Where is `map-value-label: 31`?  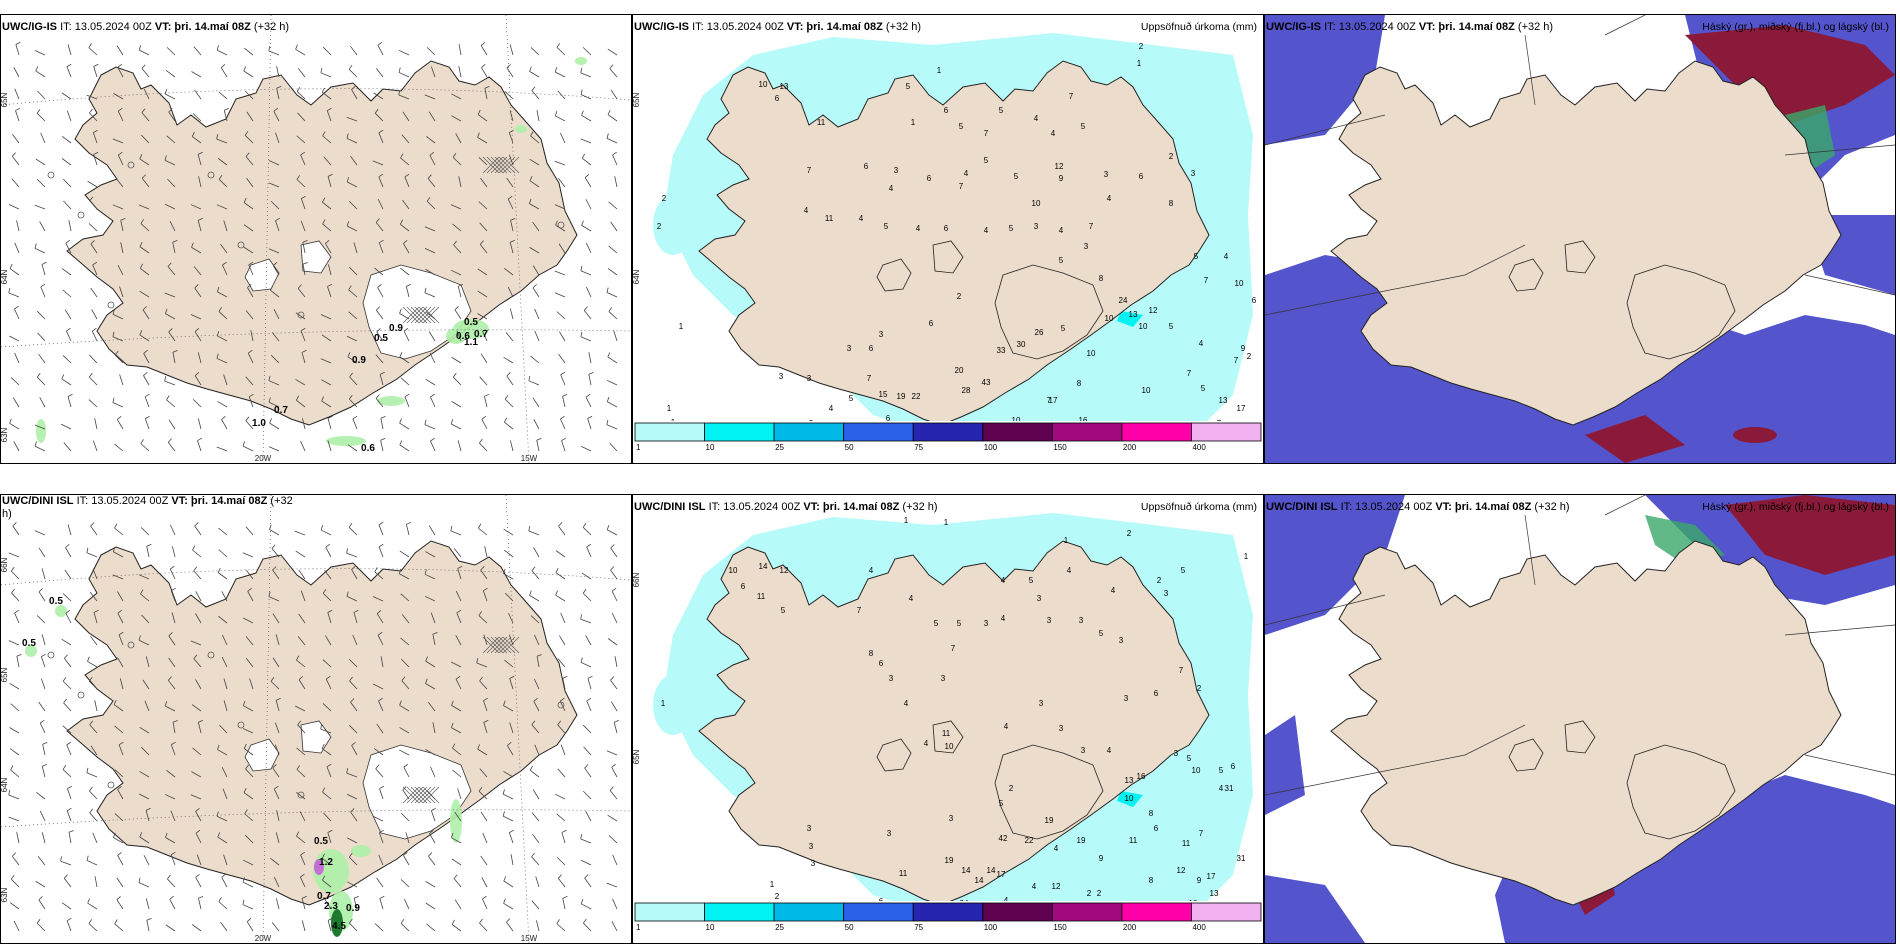 map-value-label: 31 is located at coordinates (1229, 788).